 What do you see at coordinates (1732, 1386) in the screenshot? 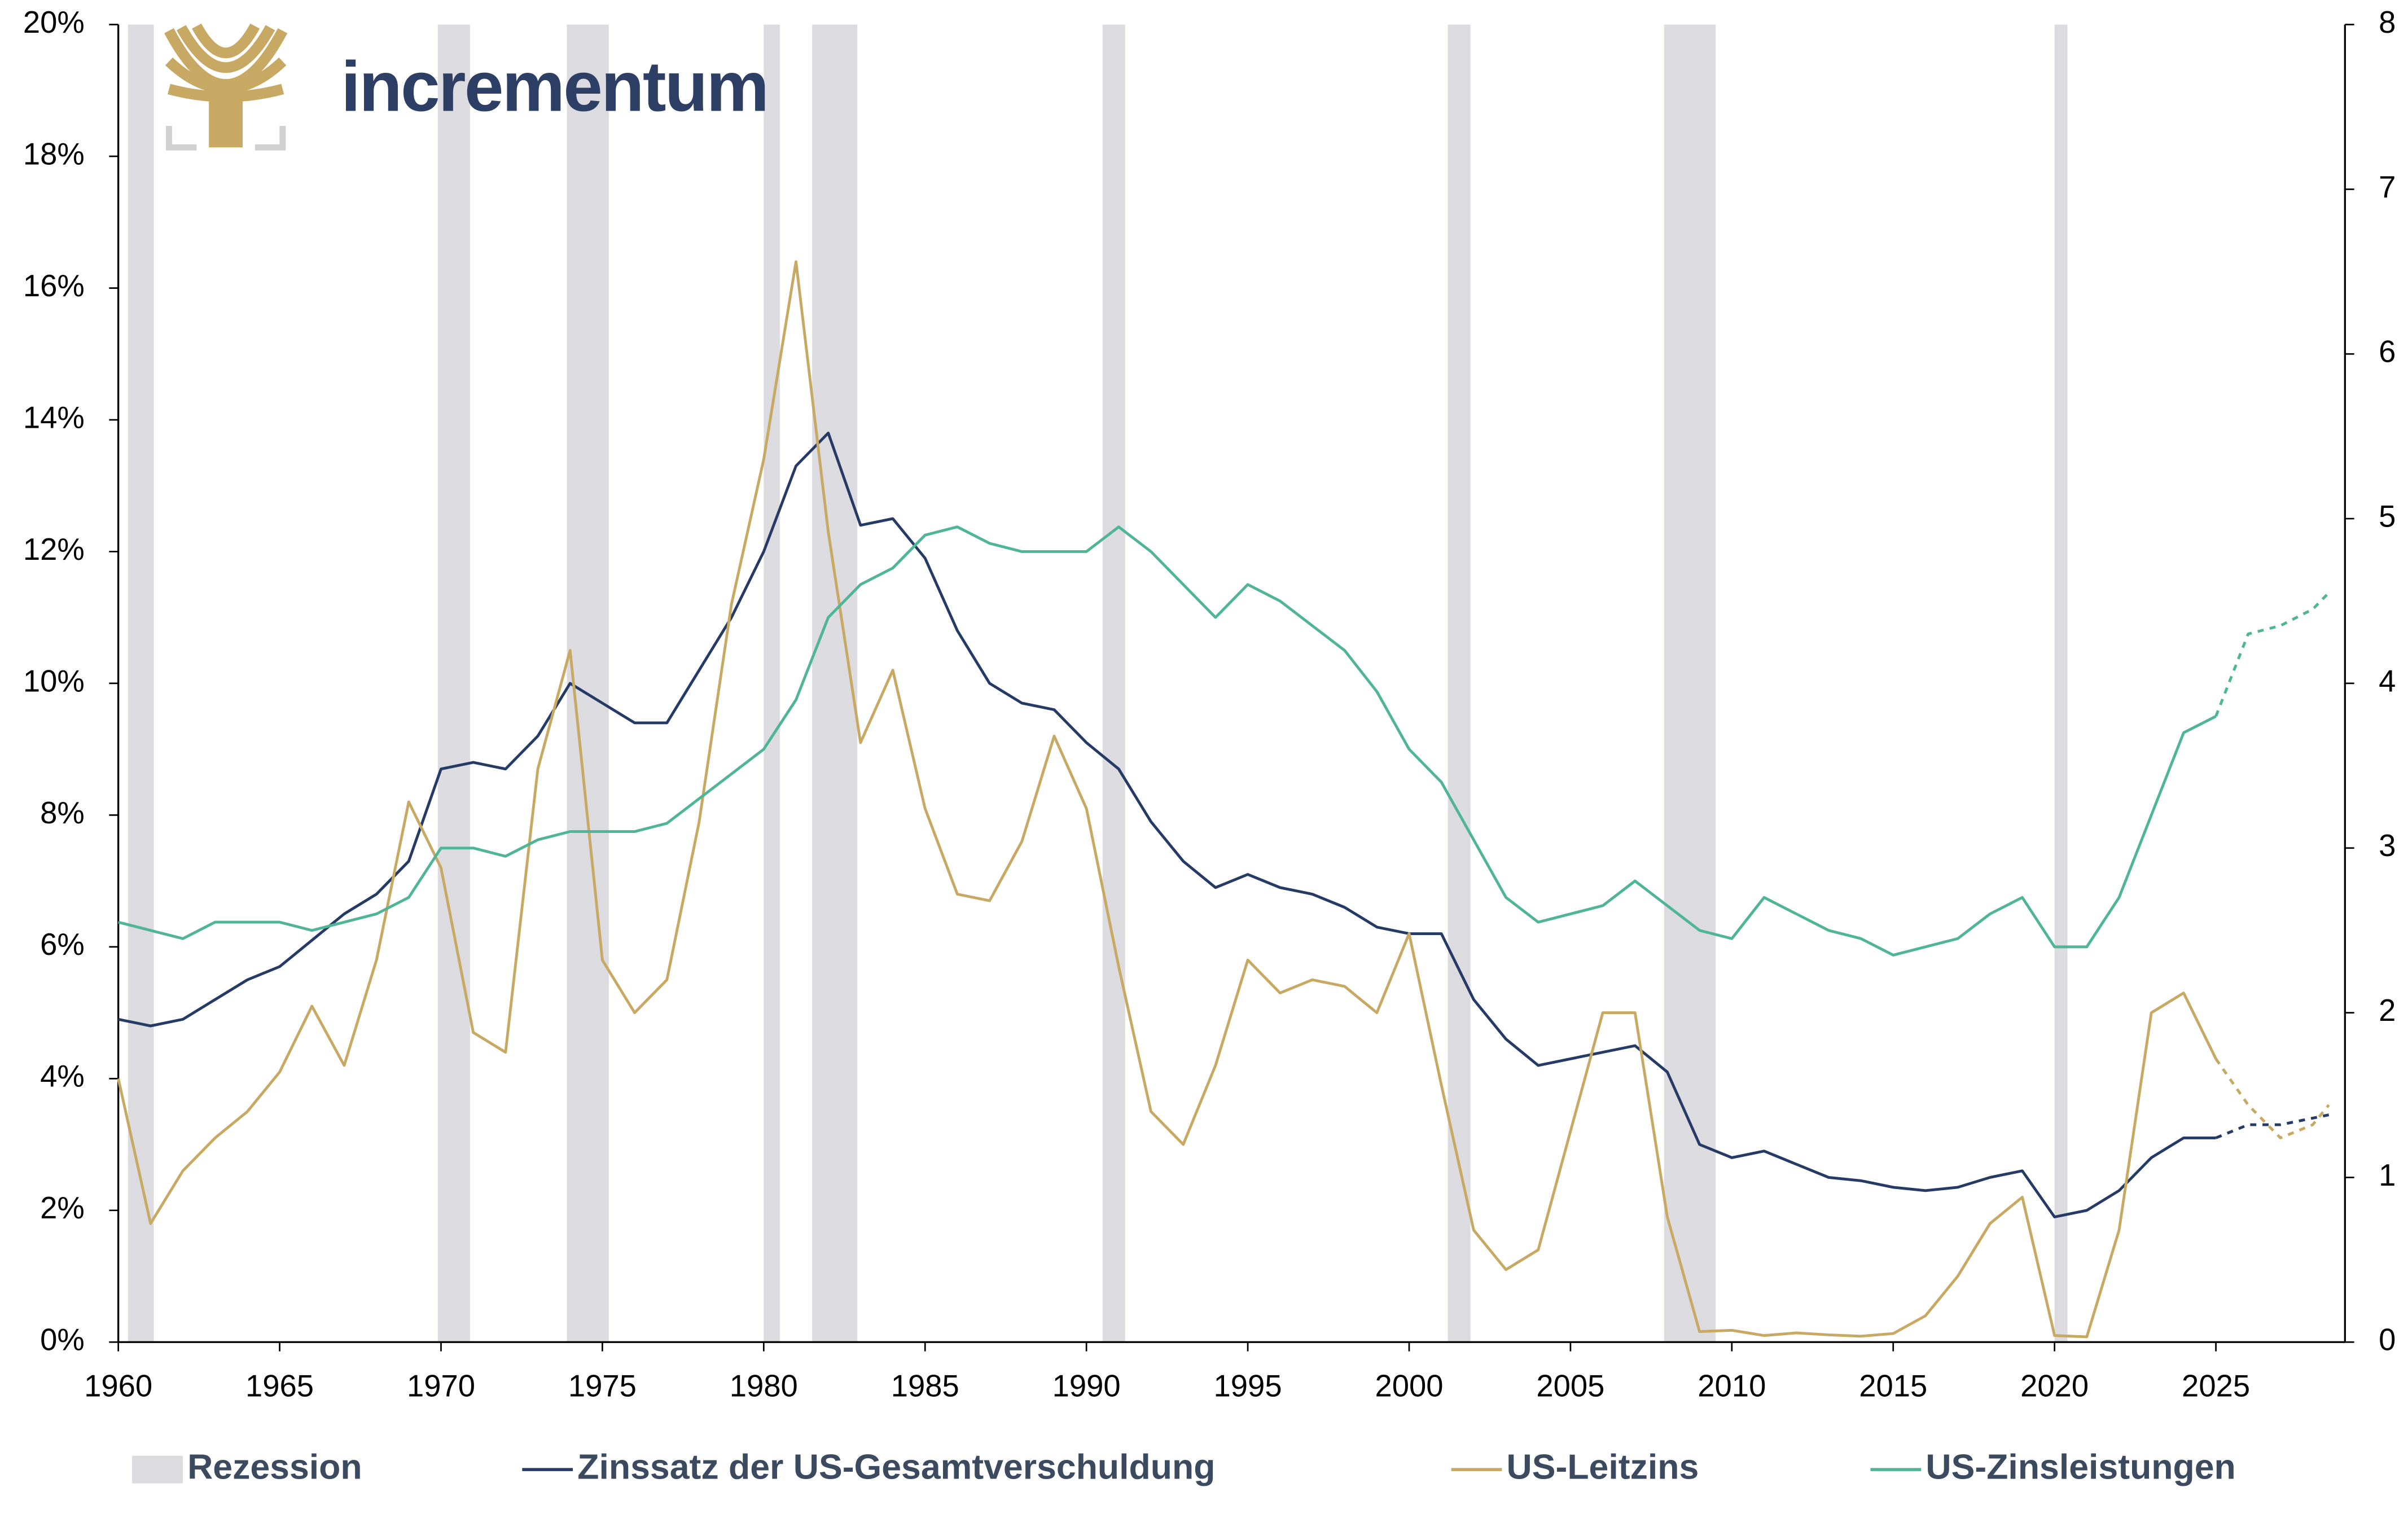
I see `x-tick-label: 2010` at bounding box center [1732, 1386].